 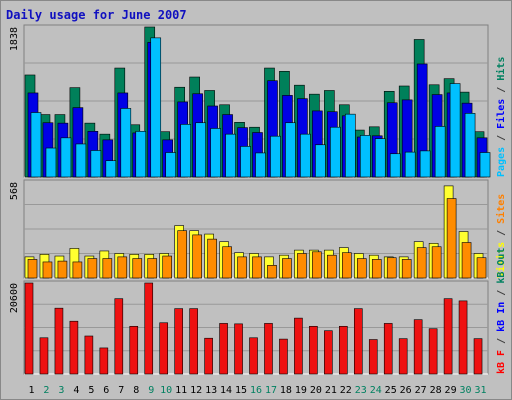 I want to click on x-tick-label: 15, so click(x=241, y=390).